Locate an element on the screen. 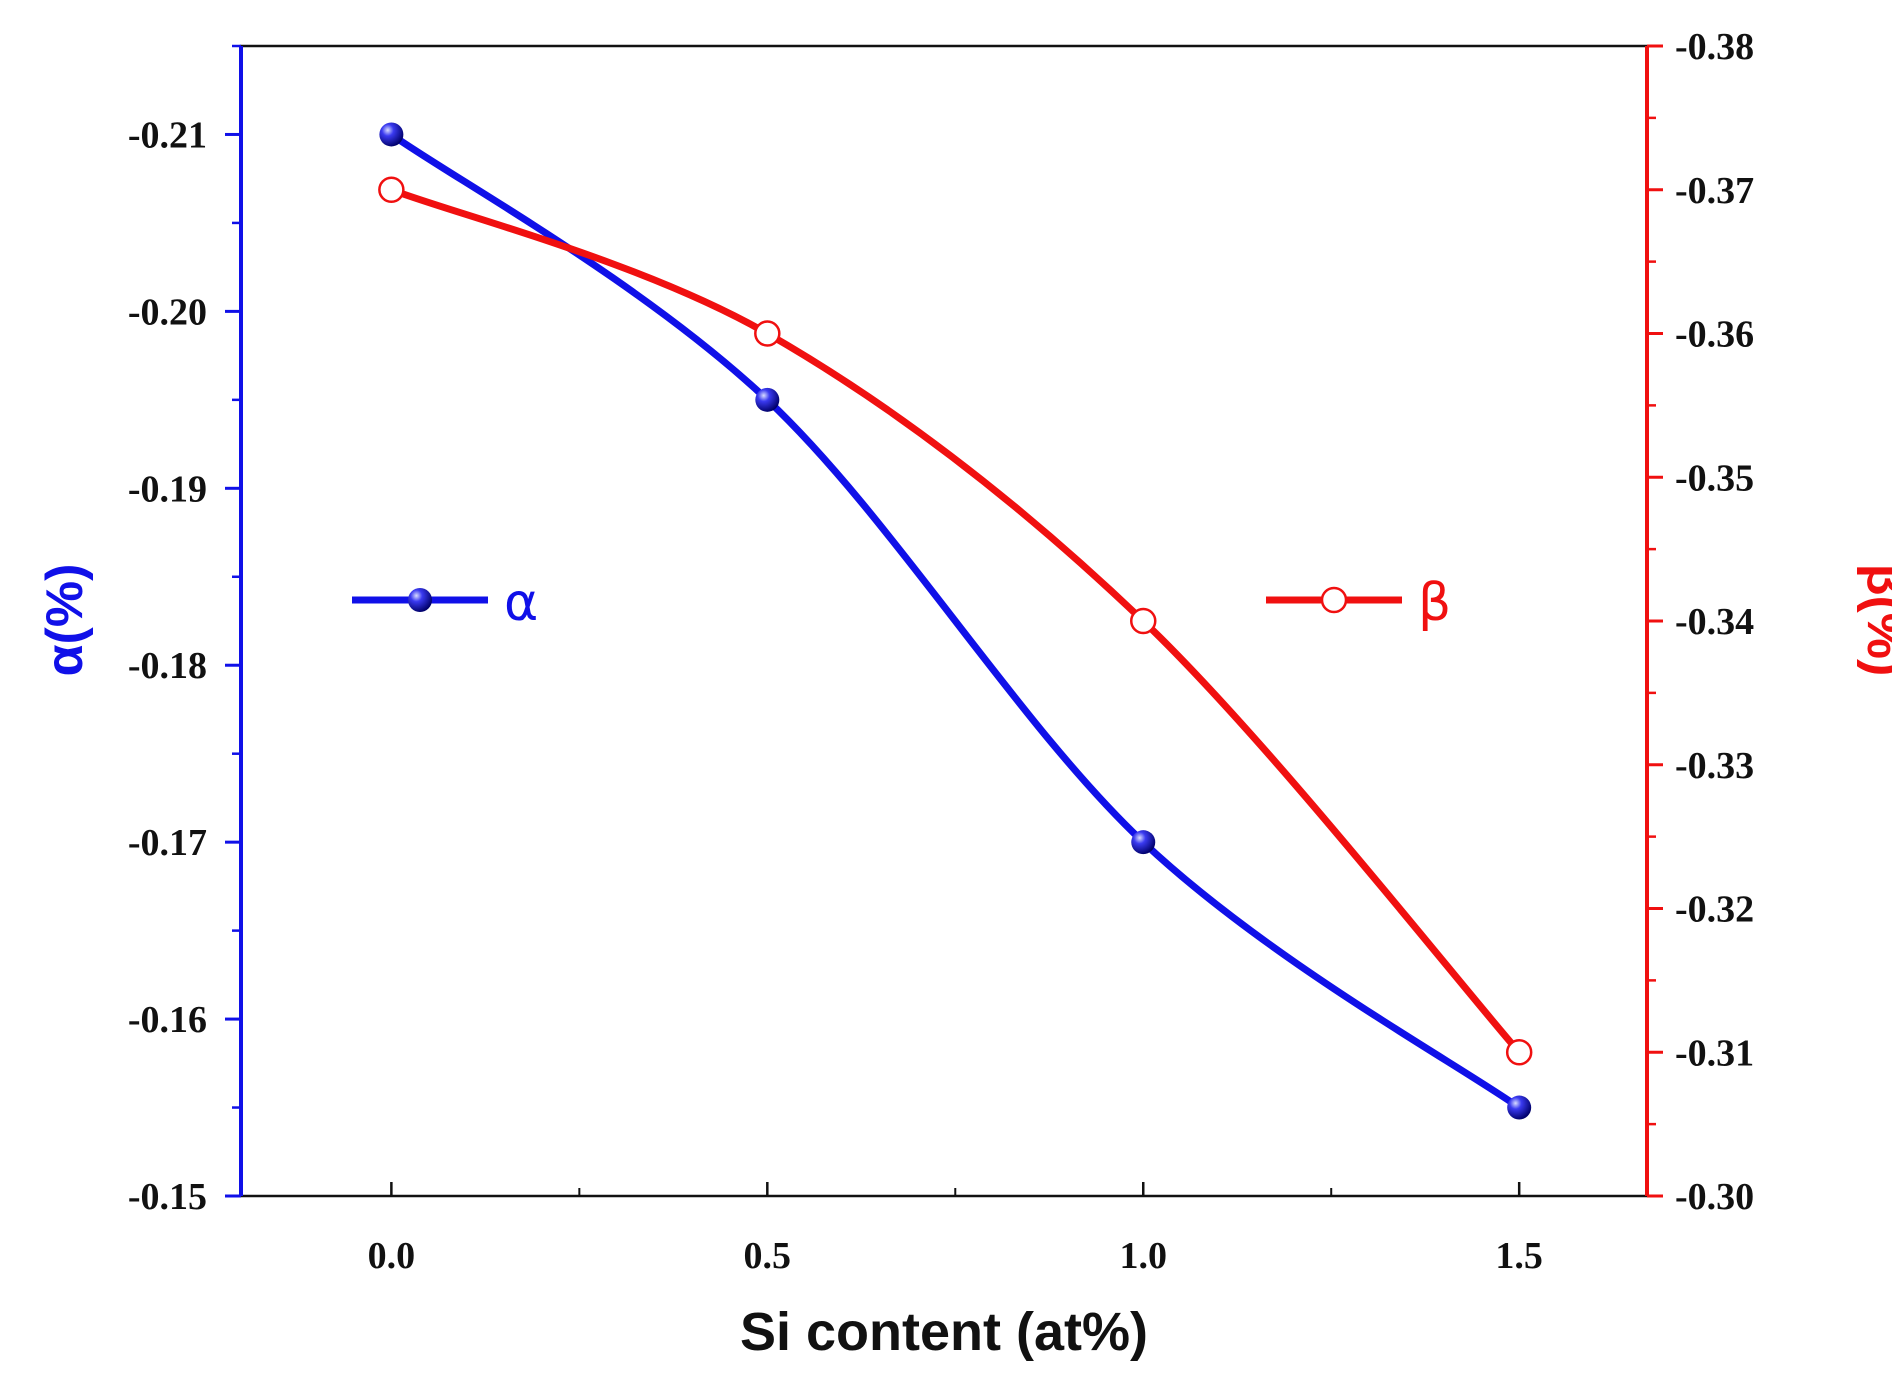 Image resolution: width=1892 pixels, height=1389 pixels. legend-beta: β is located at coordinates (1358, 603).